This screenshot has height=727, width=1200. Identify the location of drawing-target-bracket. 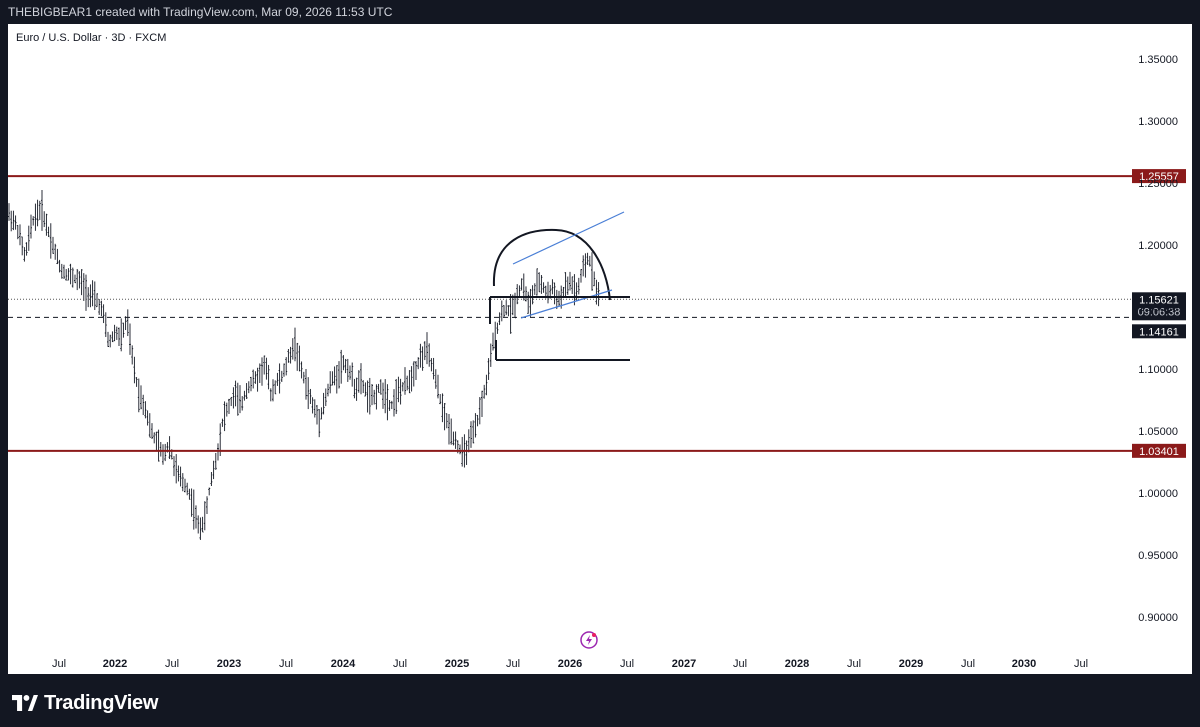
(562, 350).